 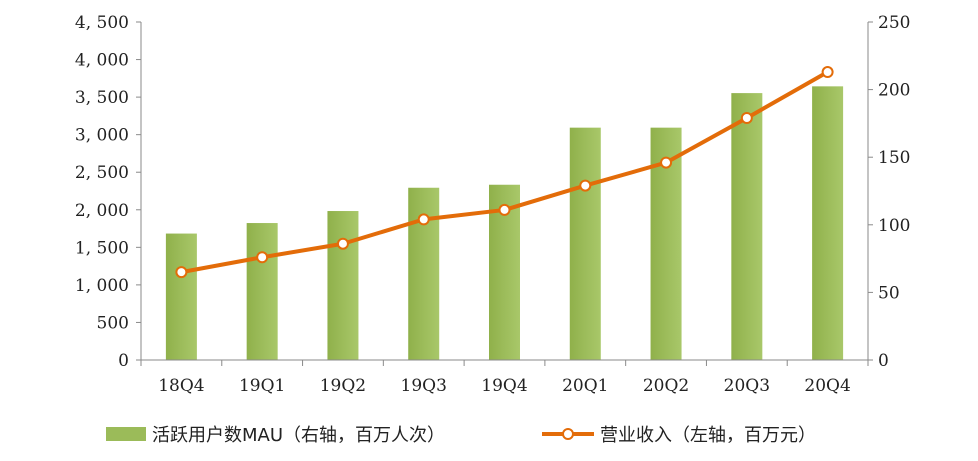 I want to click on bar-20Q1, so click(x=585, y=243).